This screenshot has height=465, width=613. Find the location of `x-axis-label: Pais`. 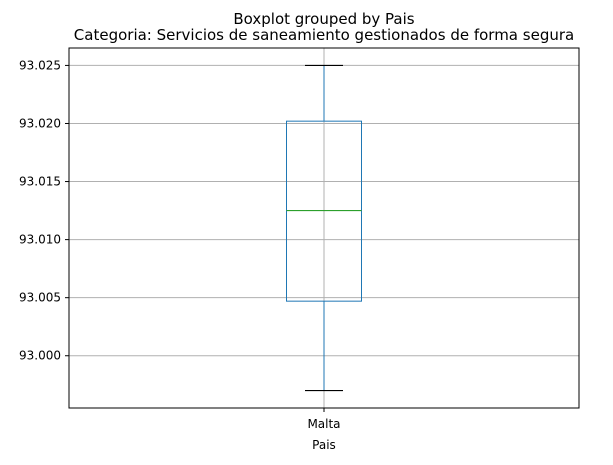

x-axis-label: Pais is located at coordinates (324, 445).